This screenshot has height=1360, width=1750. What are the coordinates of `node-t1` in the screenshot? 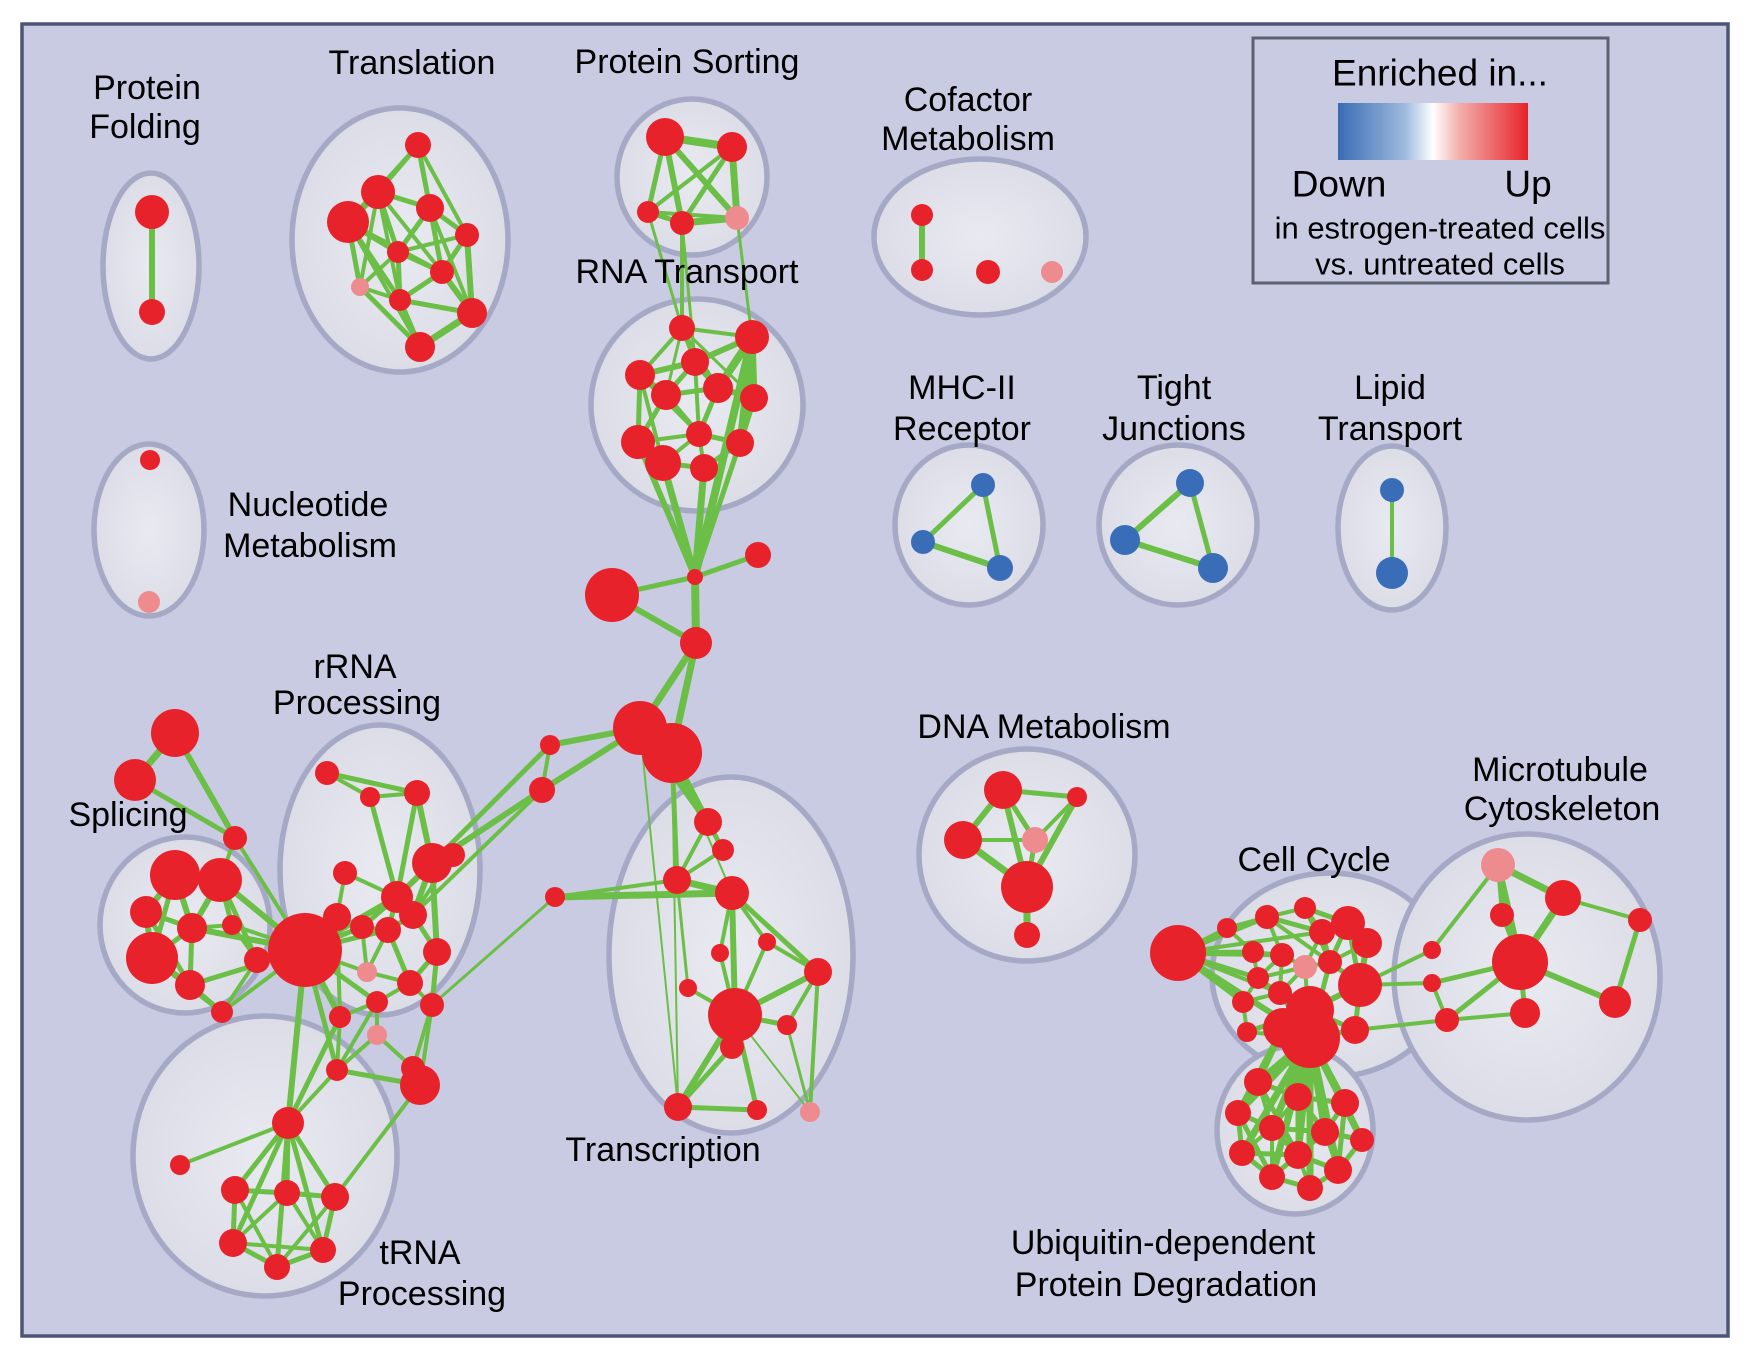 It's located at (418, 145).